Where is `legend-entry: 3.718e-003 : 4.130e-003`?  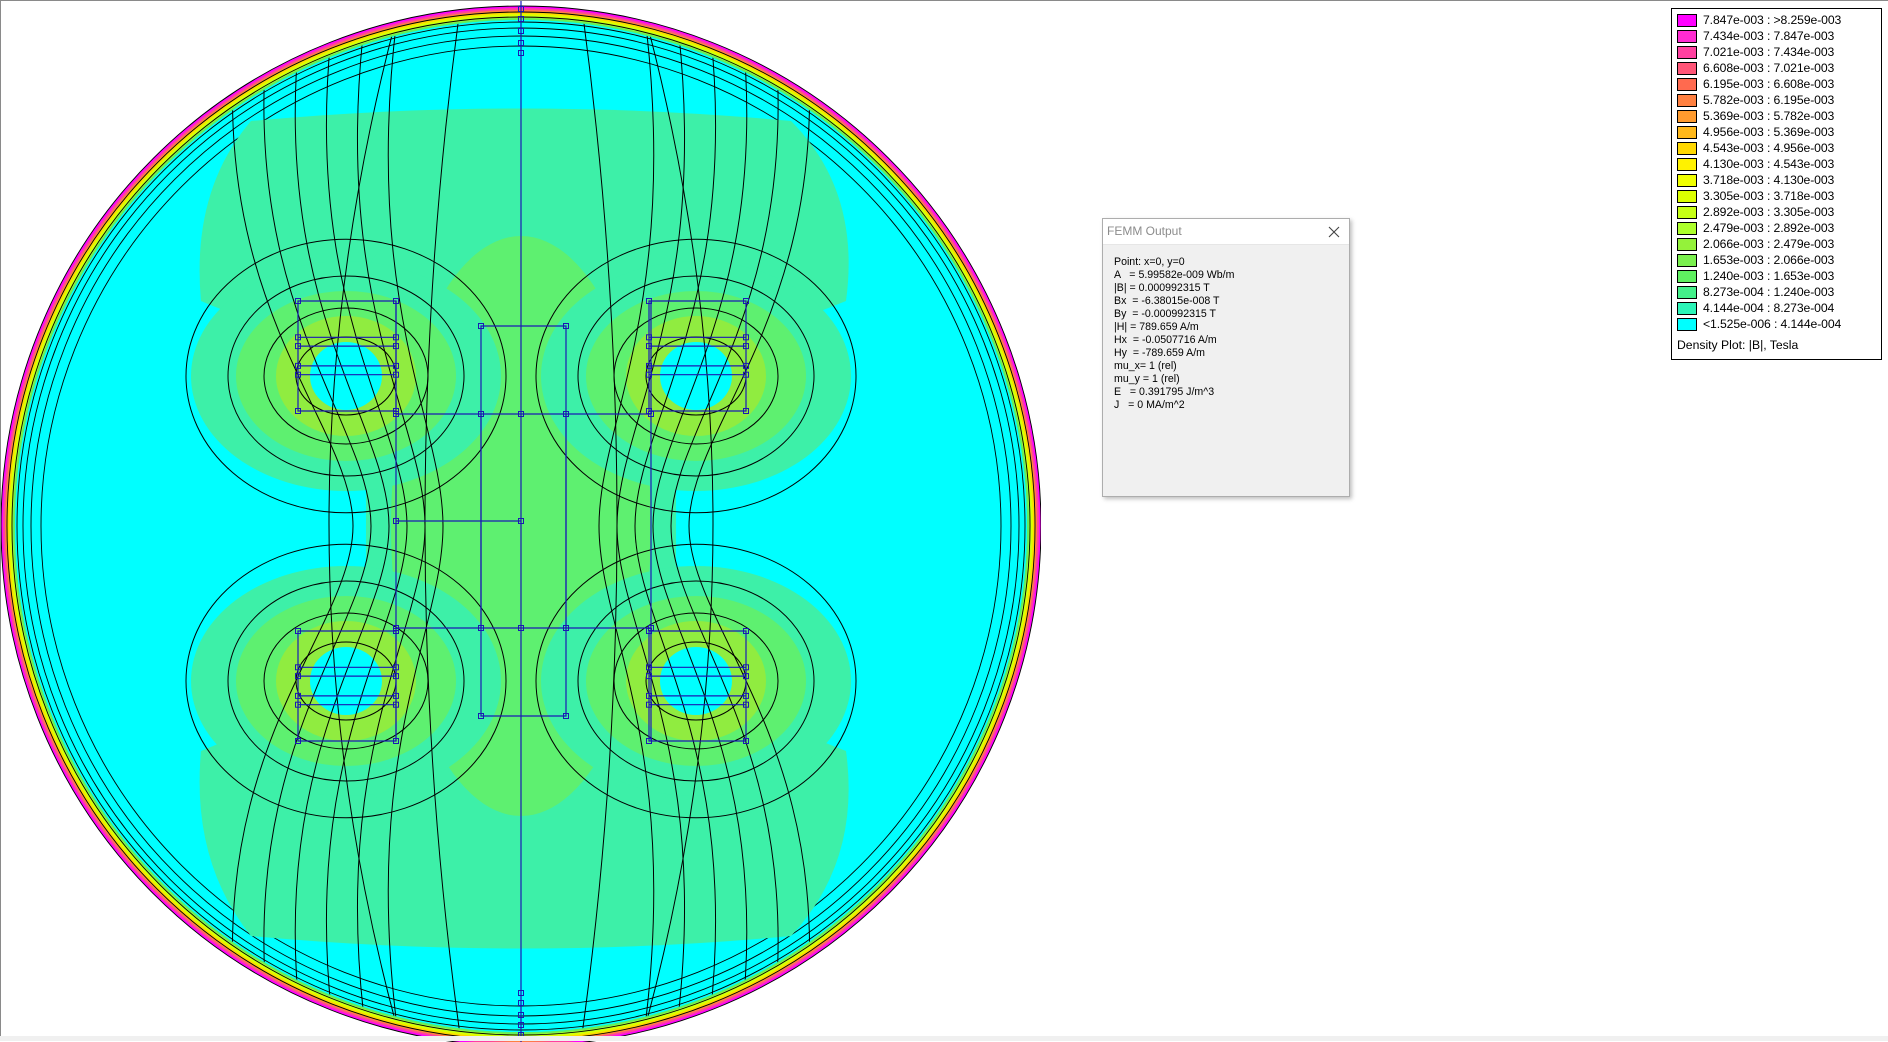
legend-entry: 3.718e-003 : 4.130e-003 is located at coordinates (1755, 180).